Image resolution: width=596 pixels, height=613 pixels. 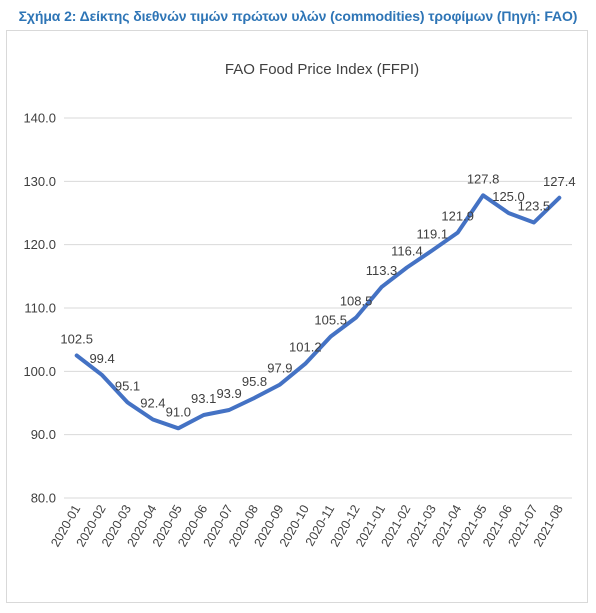 What do you see at coordinates (39, 371) in the screenshot?
I see `y-tick-label: 100.0` at bounding box center [39, 371].